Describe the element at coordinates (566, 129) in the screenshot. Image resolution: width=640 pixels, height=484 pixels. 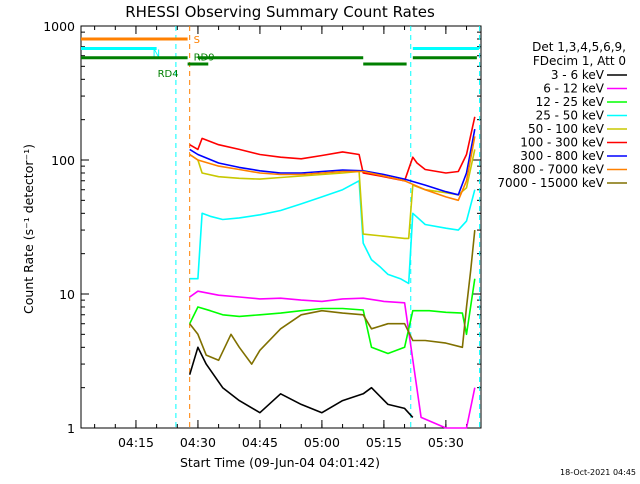
I see `legend-entry-label: 50 - 100 keV` at that location.